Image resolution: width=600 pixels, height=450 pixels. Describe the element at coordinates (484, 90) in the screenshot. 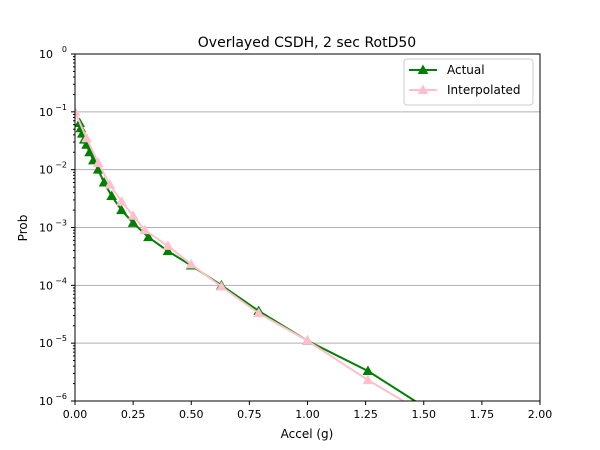

I see `legend-label: Interpolated` at that location.